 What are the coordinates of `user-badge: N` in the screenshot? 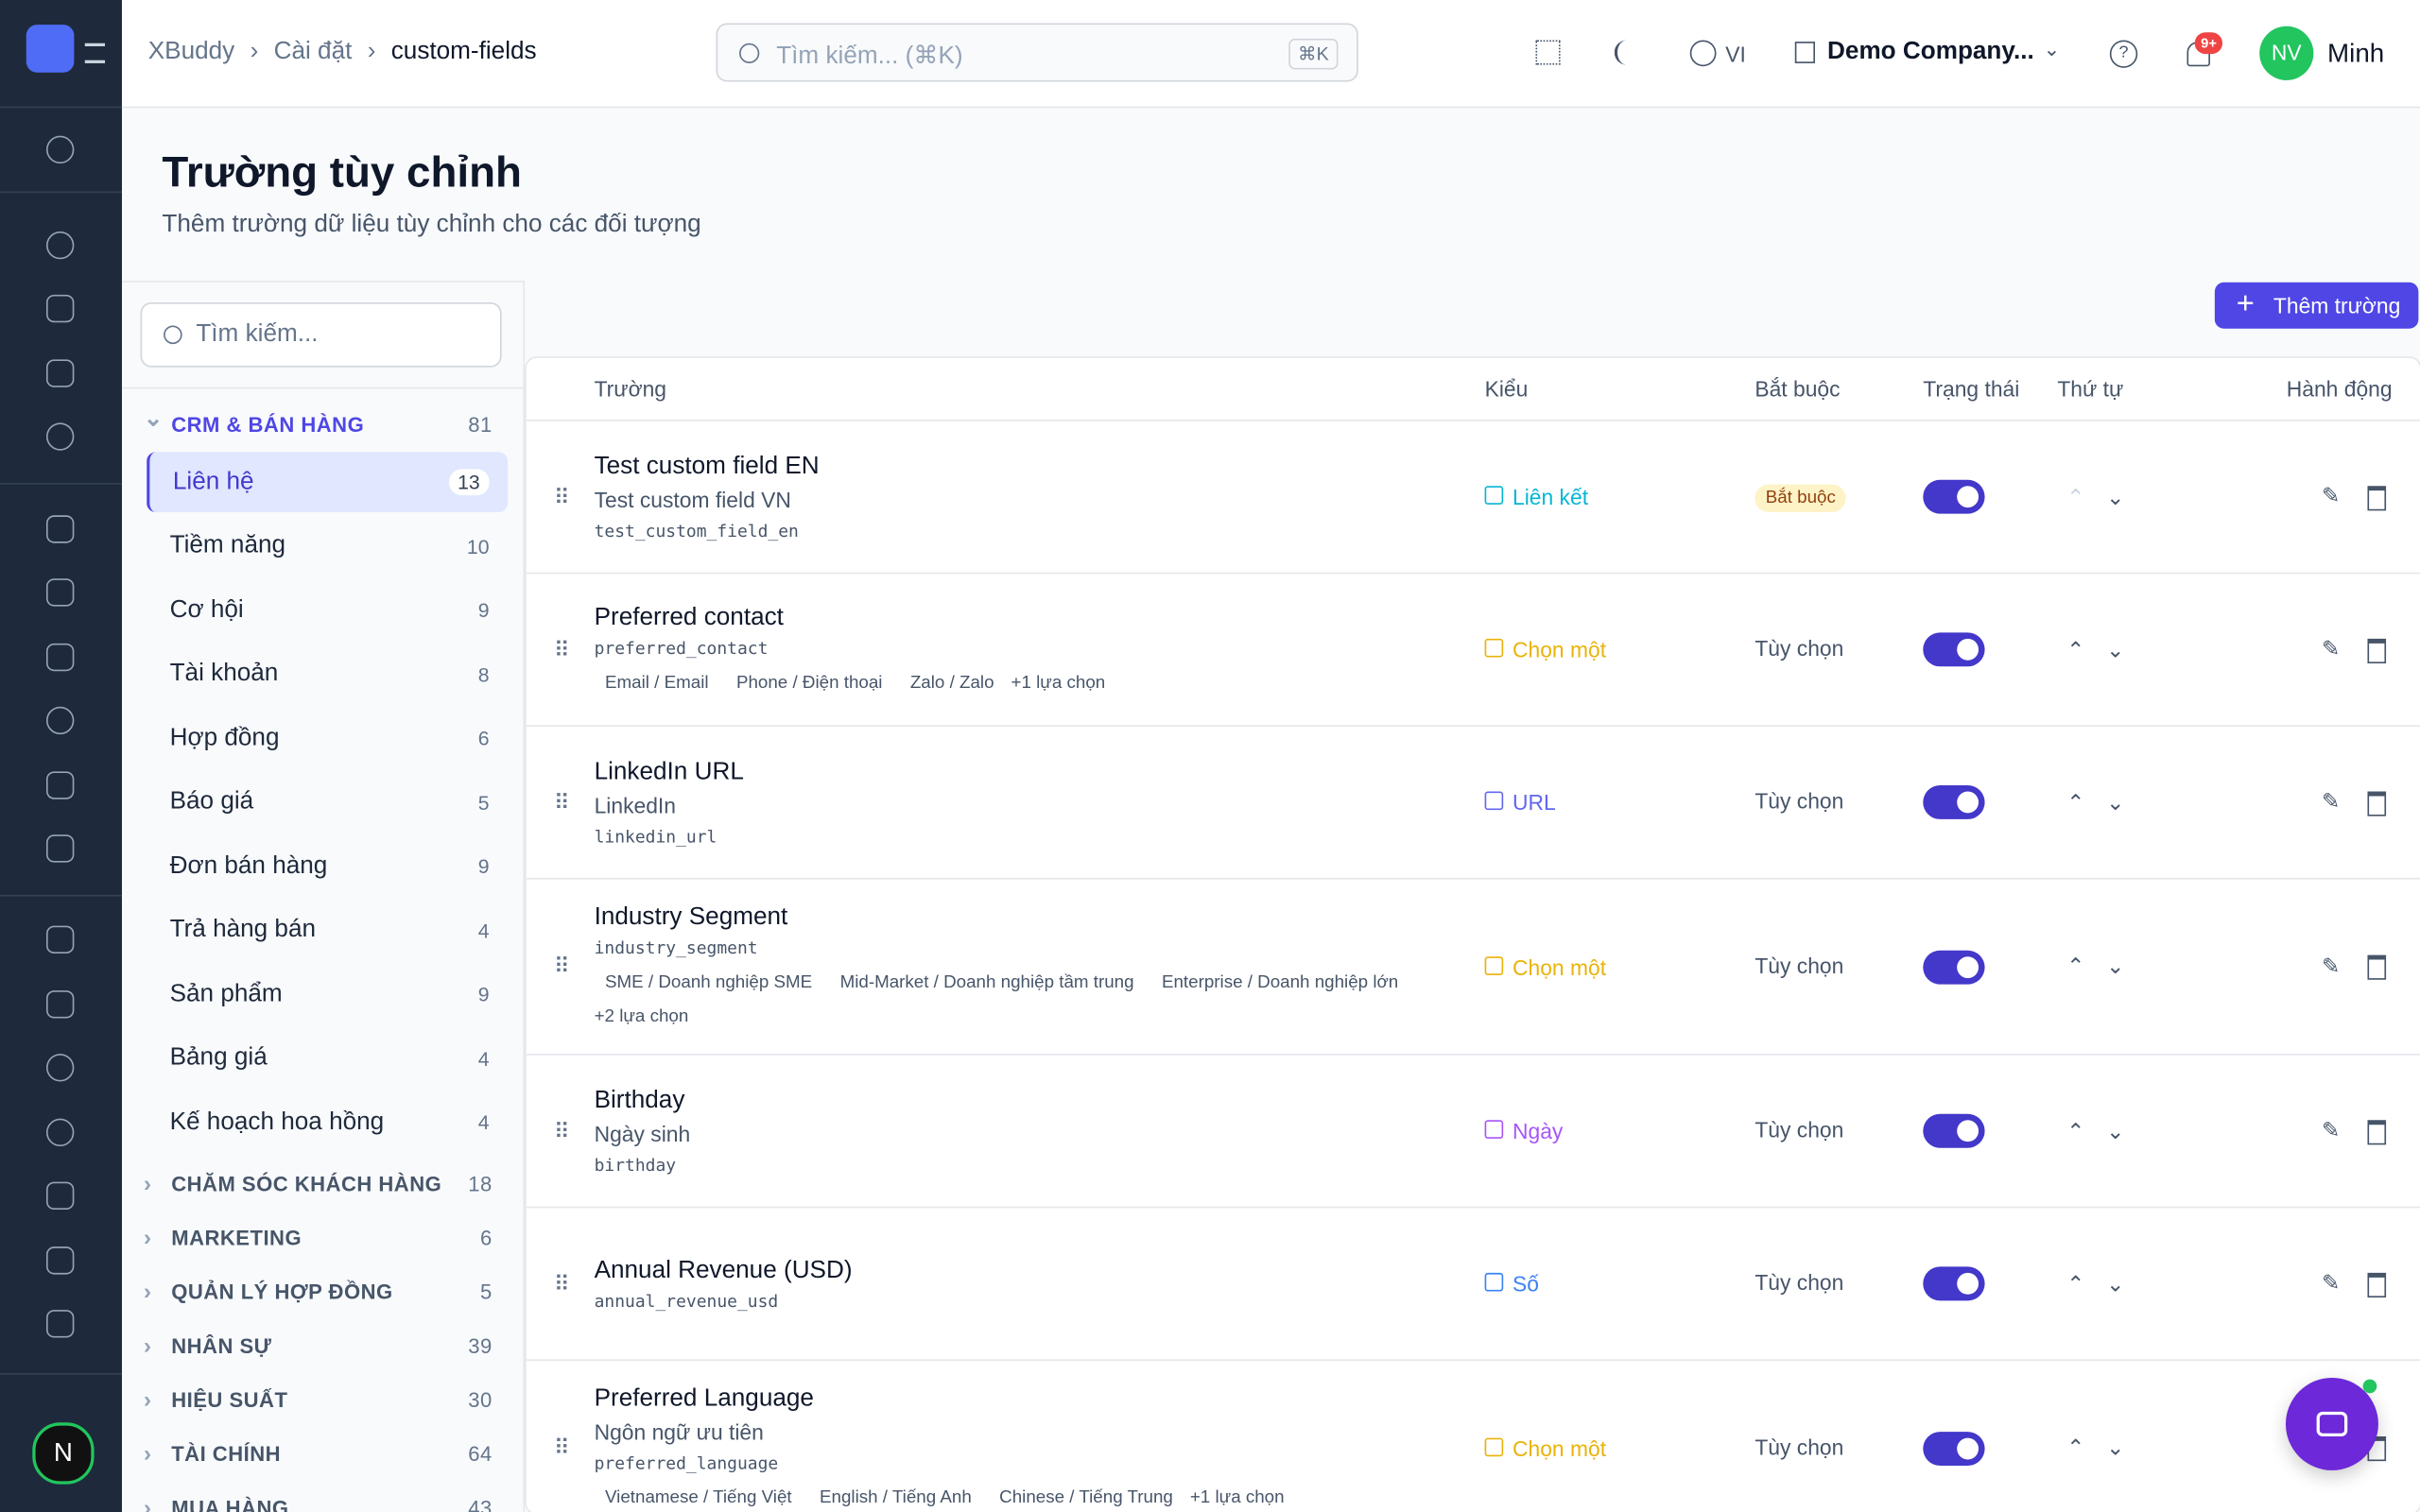 It's located at (63, 1453).